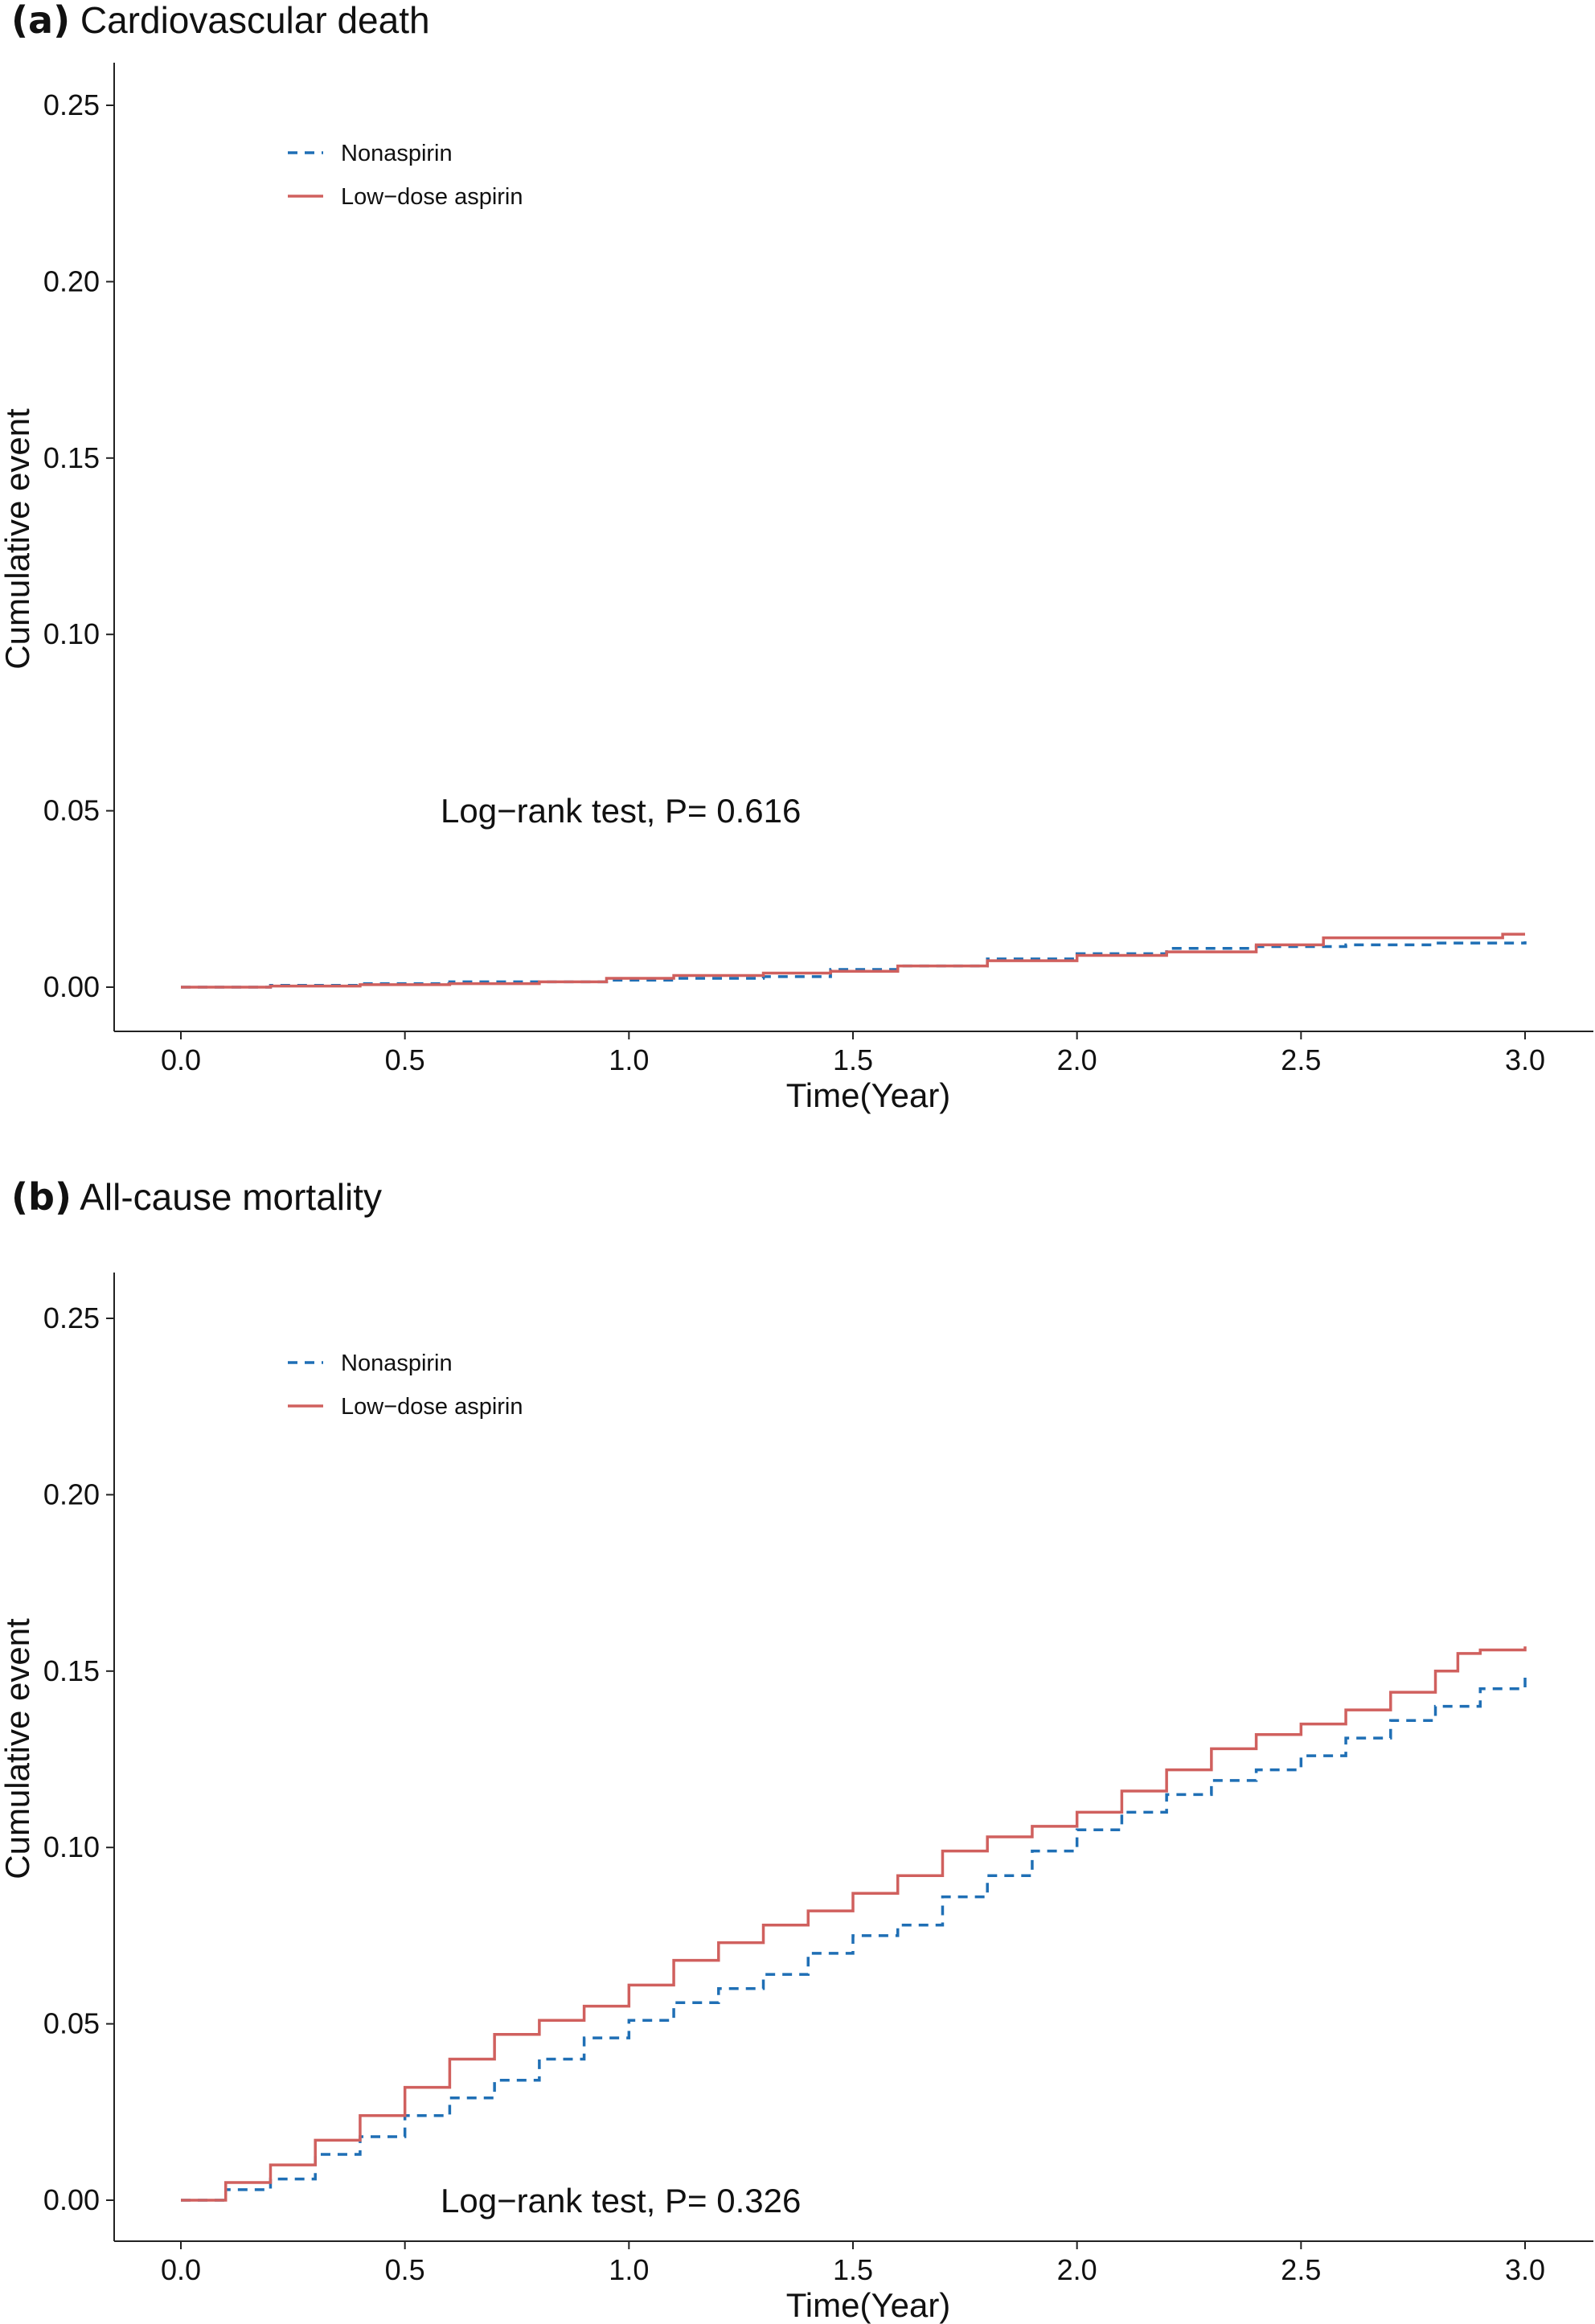  What do you see at coordinates (181, 1059) in the screenshot?
I see `panel-a-x-tick-label: 0.0` at bounding box center [181, 1059].